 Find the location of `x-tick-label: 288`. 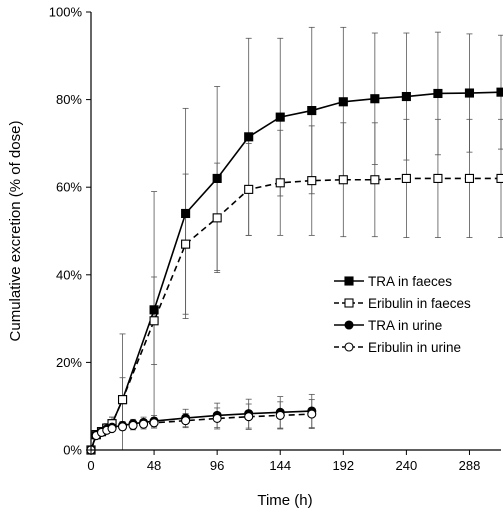

x-tick-label: 288 is located at coordinates (470, 465).